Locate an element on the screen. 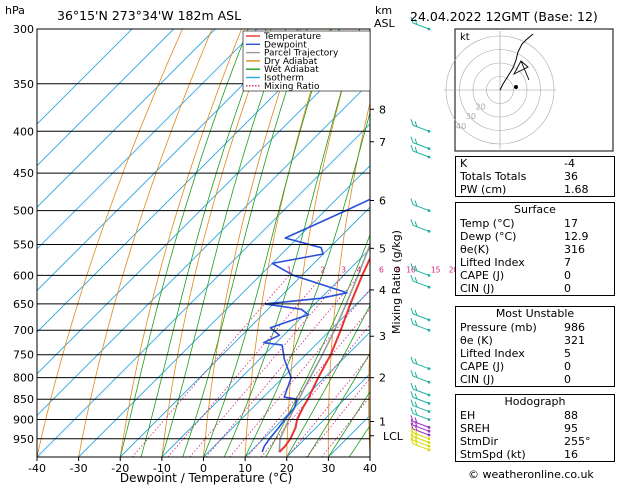 This screenshot has height=486, width=629. temperature-tick-label: 40 is located at coordinates (370, 468).